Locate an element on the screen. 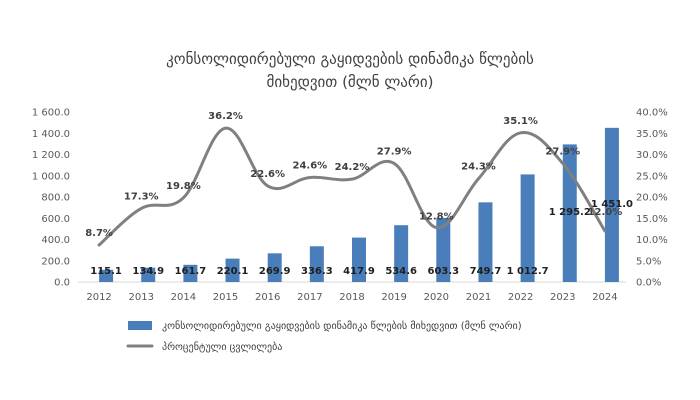  x-axis-tick-label: 2018 is located at coordinates (351, 297).